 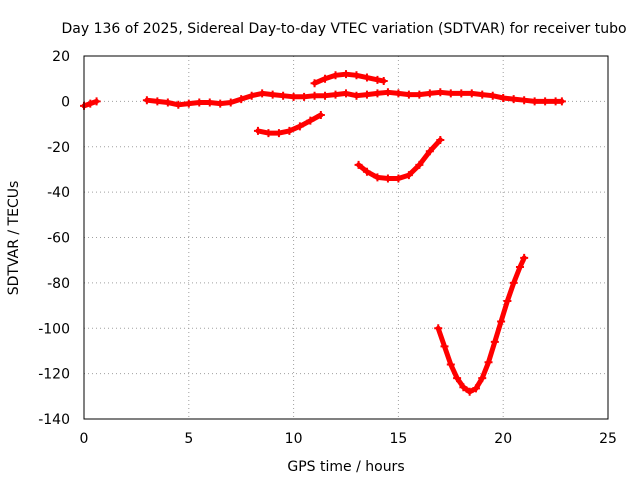 I want to click on x-tick-label: 0, so click(x=84, y=439).